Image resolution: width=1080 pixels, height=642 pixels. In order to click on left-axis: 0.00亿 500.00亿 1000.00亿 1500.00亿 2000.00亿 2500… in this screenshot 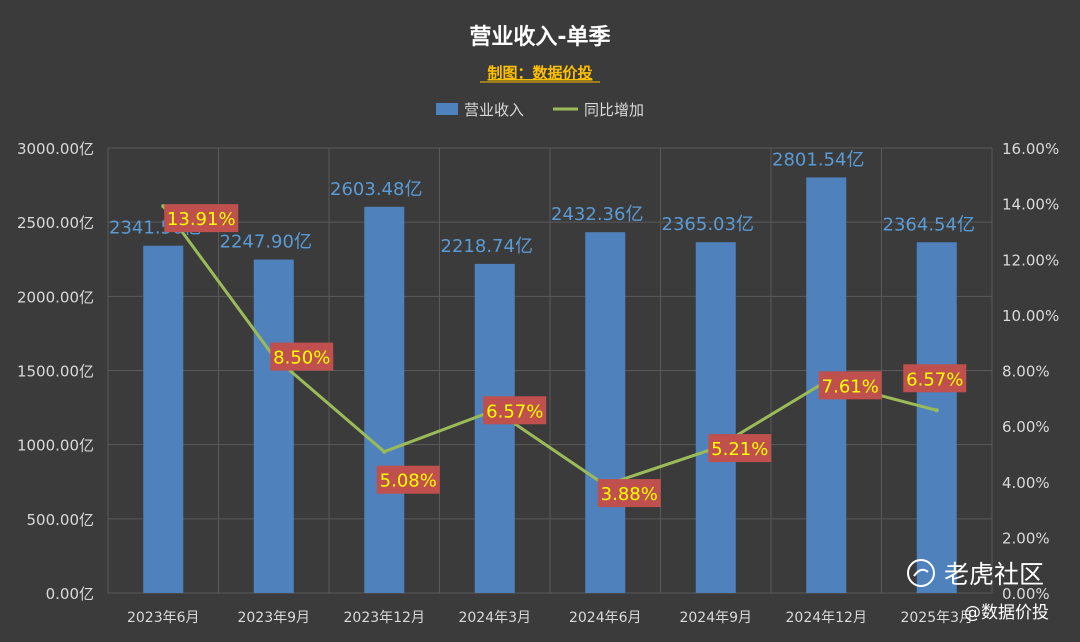, I will do `click(55, 371)`.